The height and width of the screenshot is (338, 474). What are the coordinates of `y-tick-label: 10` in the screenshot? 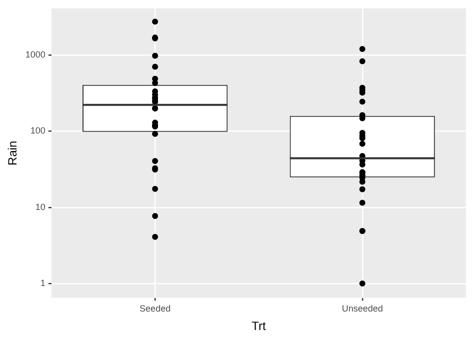 It's located at (40, 207).